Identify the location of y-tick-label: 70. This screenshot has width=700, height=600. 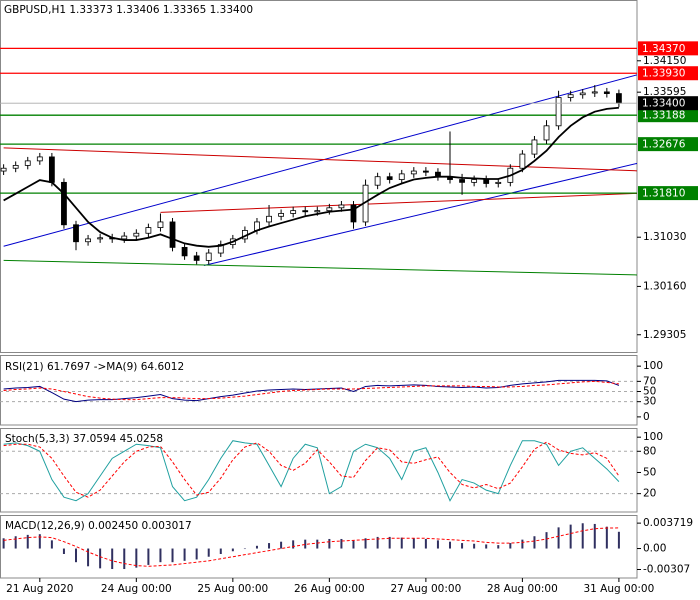
(649, 381).